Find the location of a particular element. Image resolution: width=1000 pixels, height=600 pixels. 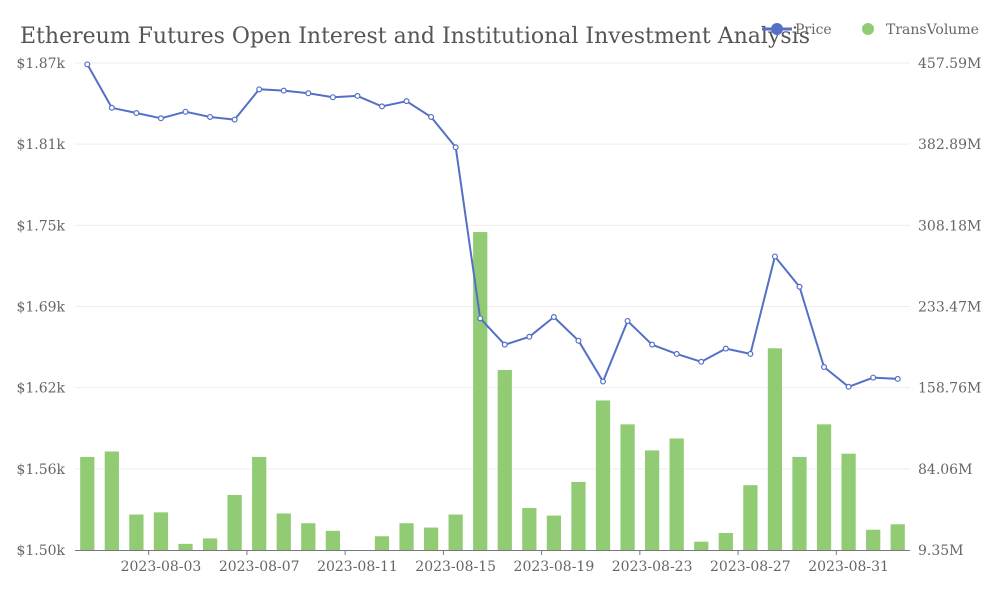

x-tick-label: 2023-08-27 is located at coordinates (750, 567).